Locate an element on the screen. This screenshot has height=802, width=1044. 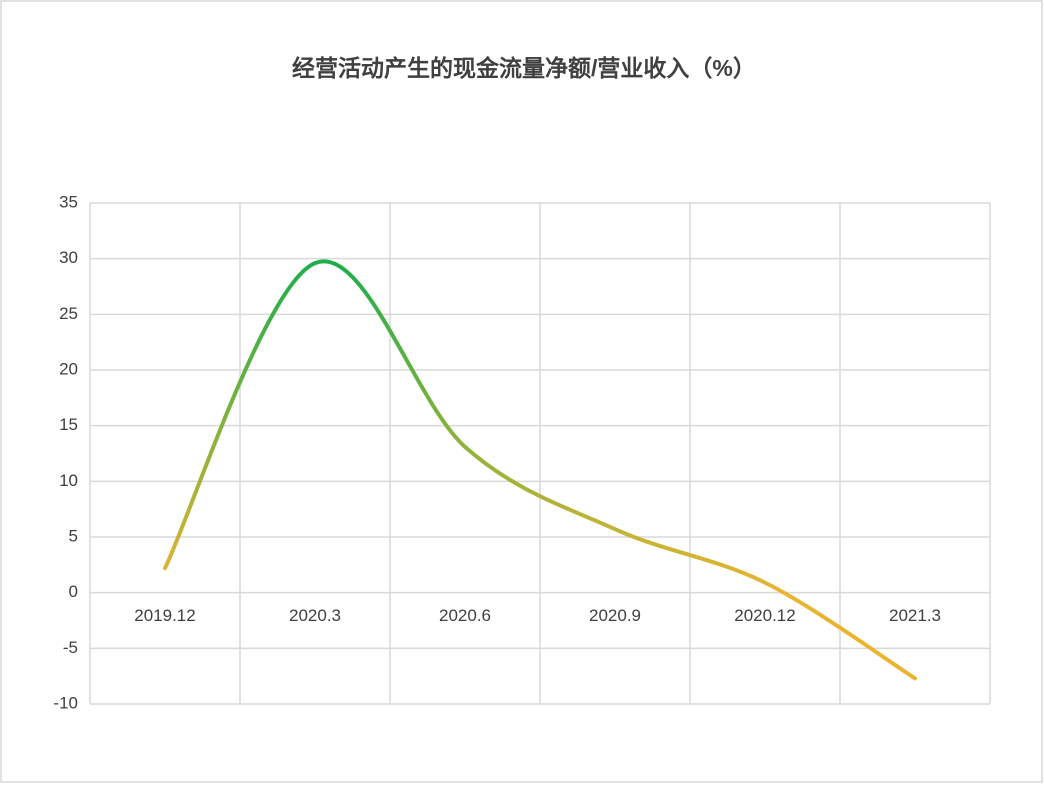
x-tick-label: 2019.12 is located at coordinates (164, 615).